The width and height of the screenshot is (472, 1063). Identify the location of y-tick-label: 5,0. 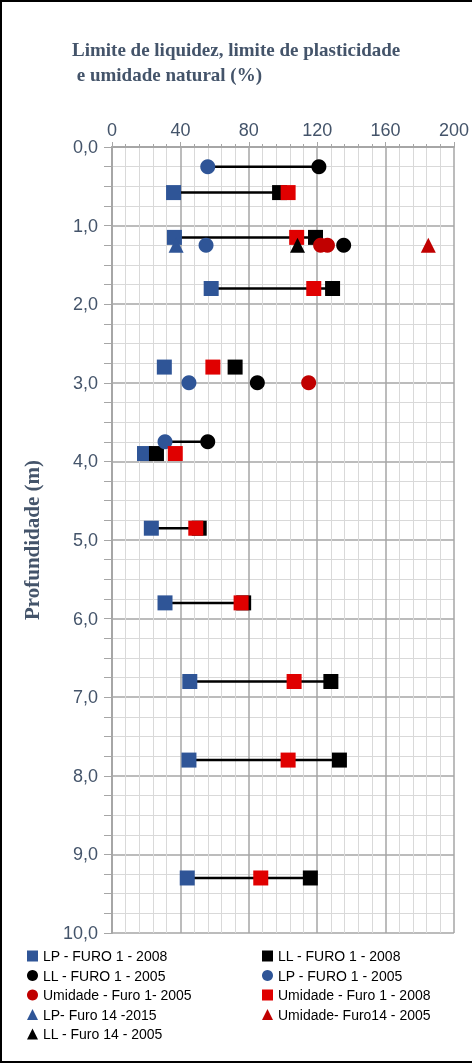
(85, 540).